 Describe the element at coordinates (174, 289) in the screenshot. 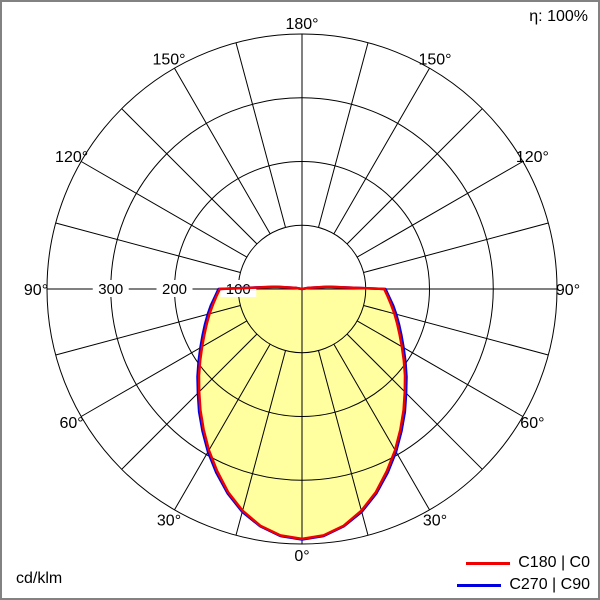

I see `radial-tick-label: 200` at that location.